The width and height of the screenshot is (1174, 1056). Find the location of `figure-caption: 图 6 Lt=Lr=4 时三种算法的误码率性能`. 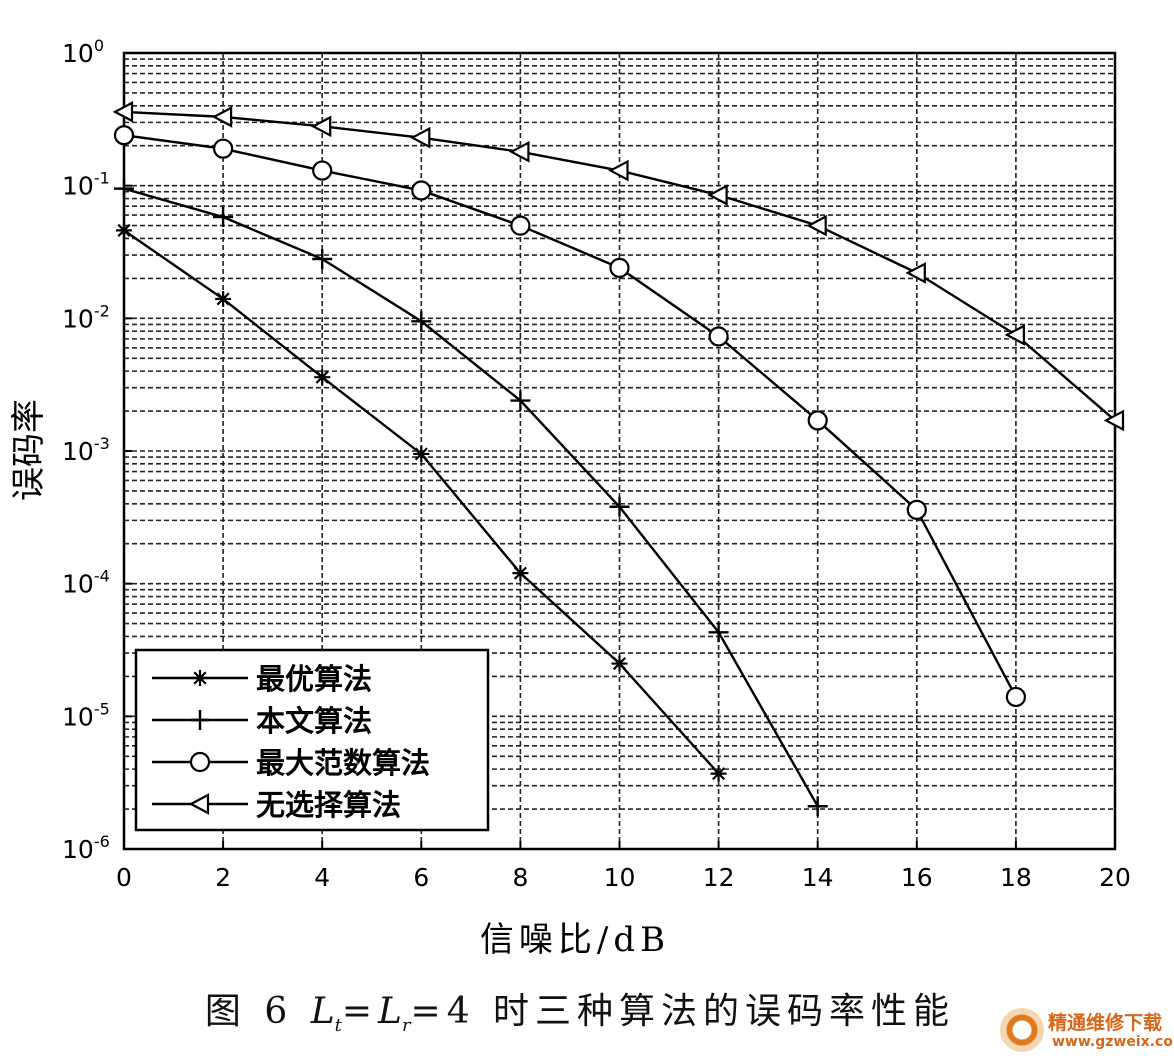

figure-caption: 图 6 Lt=Lr=4 时三种算法的误码率性能 is located at coordinates (580, 1009).